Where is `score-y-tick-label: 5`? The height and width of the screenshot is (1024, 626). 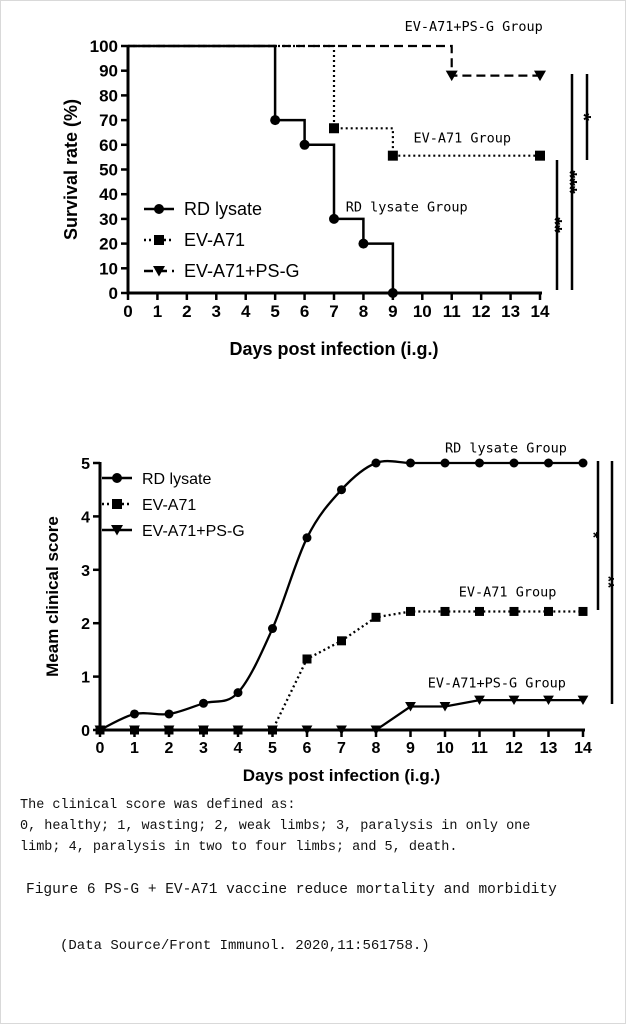 score-y-tick-label: 5 is located at coordinates (85, 464).